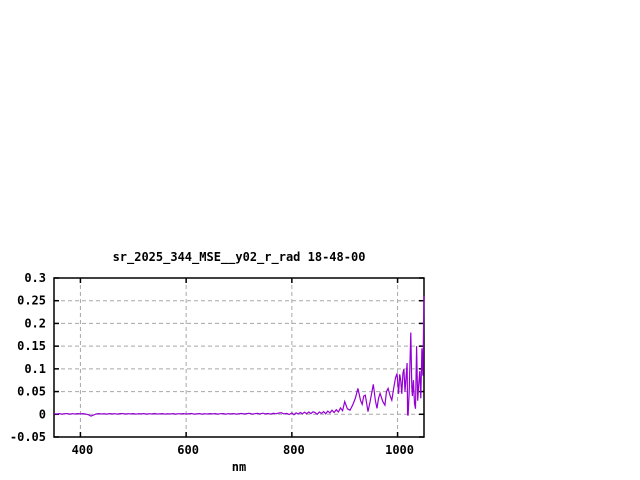 The width and height of the screenshot is (640, 480). What do you see at coordinates (35, 278) in the screenshot?
I see `y-tick-label: 0.3` at bounding box center [35, 278].